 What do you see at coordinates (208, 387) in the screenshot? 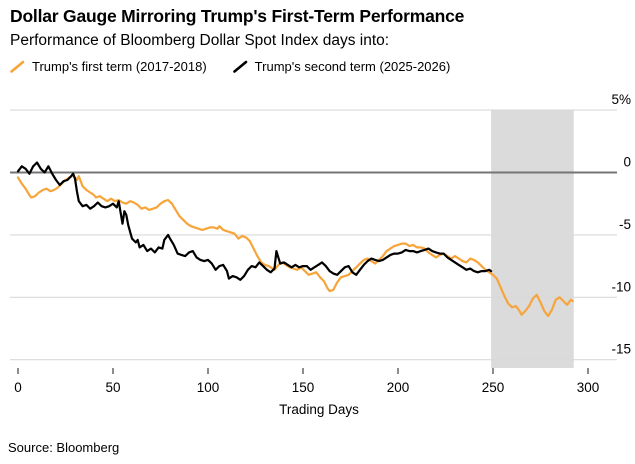
I see `x-tick-label: 100` at bounding box center [208, 387].